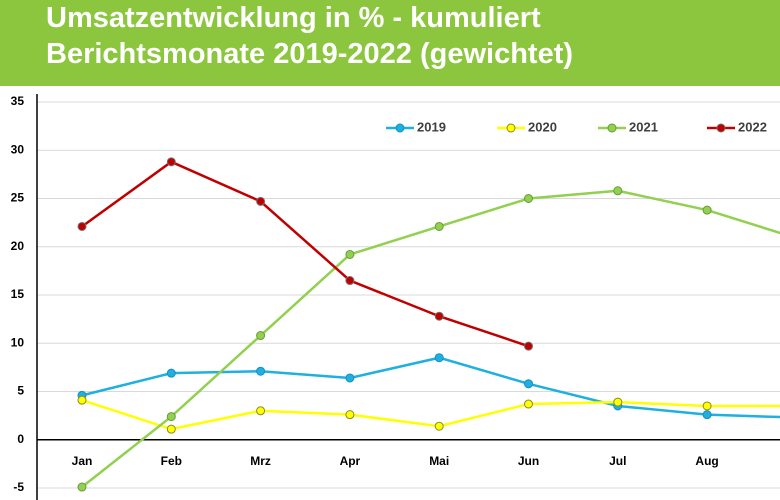  I want to click on y-tick-label: 0, so click(20, 439).